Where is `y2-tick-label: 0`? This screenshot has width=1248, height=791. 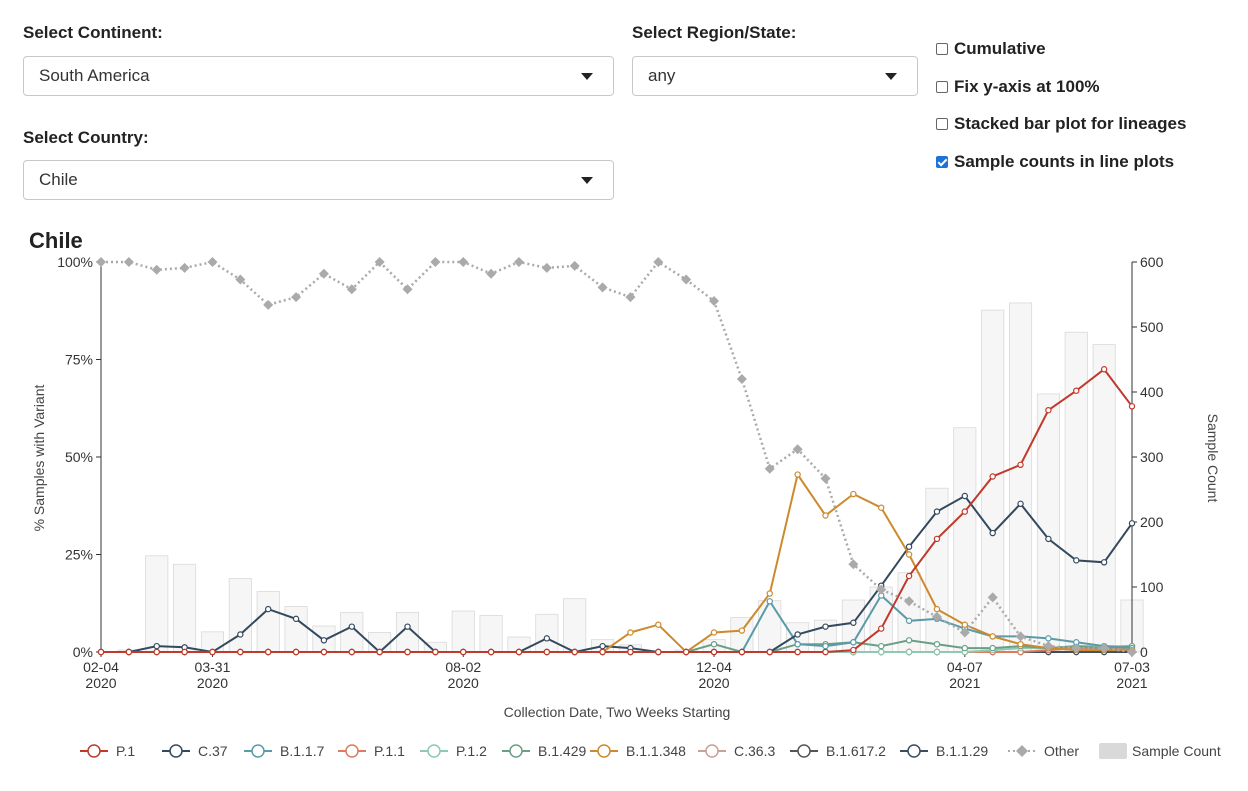
y2-tick-label: 0 is located at coordinates (1144, 652).